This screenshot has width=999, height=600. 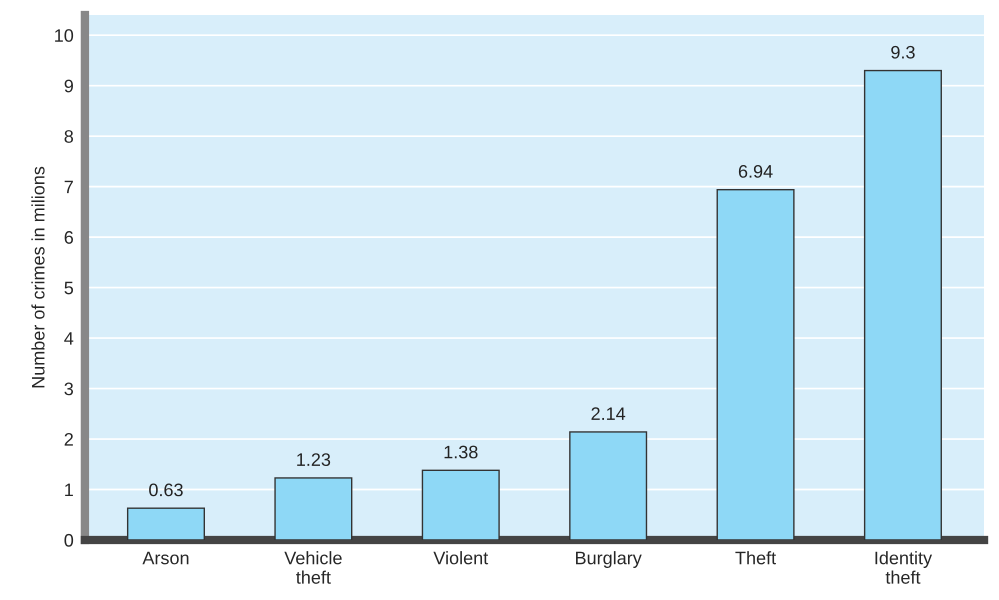 I want to click on data-label: 9.3, so click(x=903, y=52).